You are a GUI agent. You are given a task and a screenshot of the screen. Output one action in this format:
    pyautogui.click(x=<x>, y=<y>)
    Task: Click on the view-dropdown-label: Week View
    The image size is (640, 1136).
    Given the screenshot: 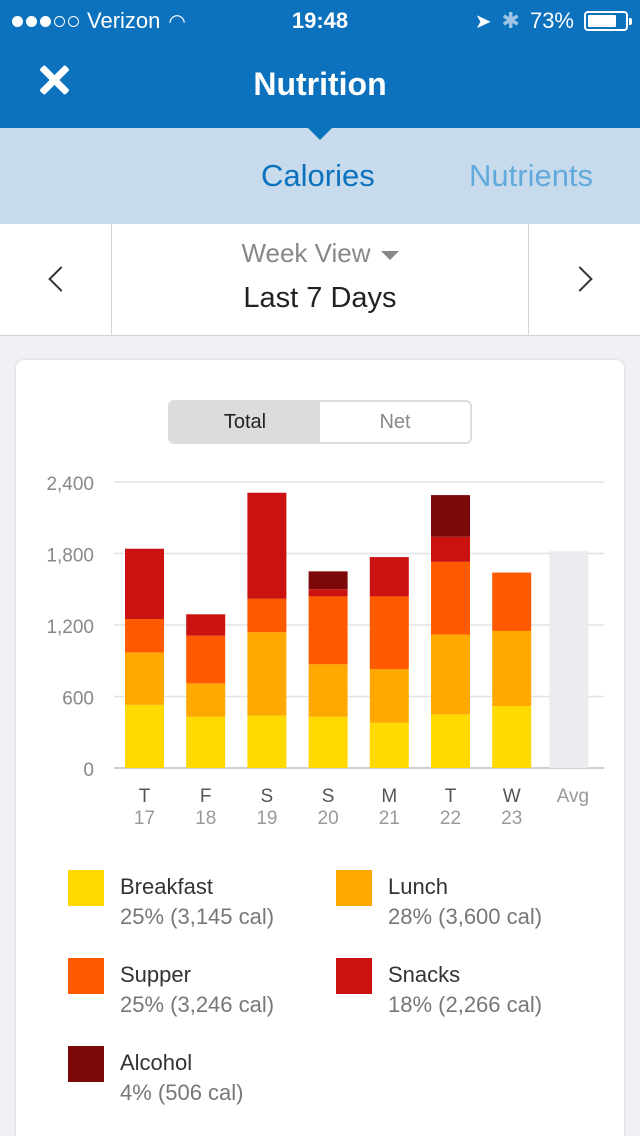 What is the action you would take?
    pyautogui.click(x=306, y=253)
    